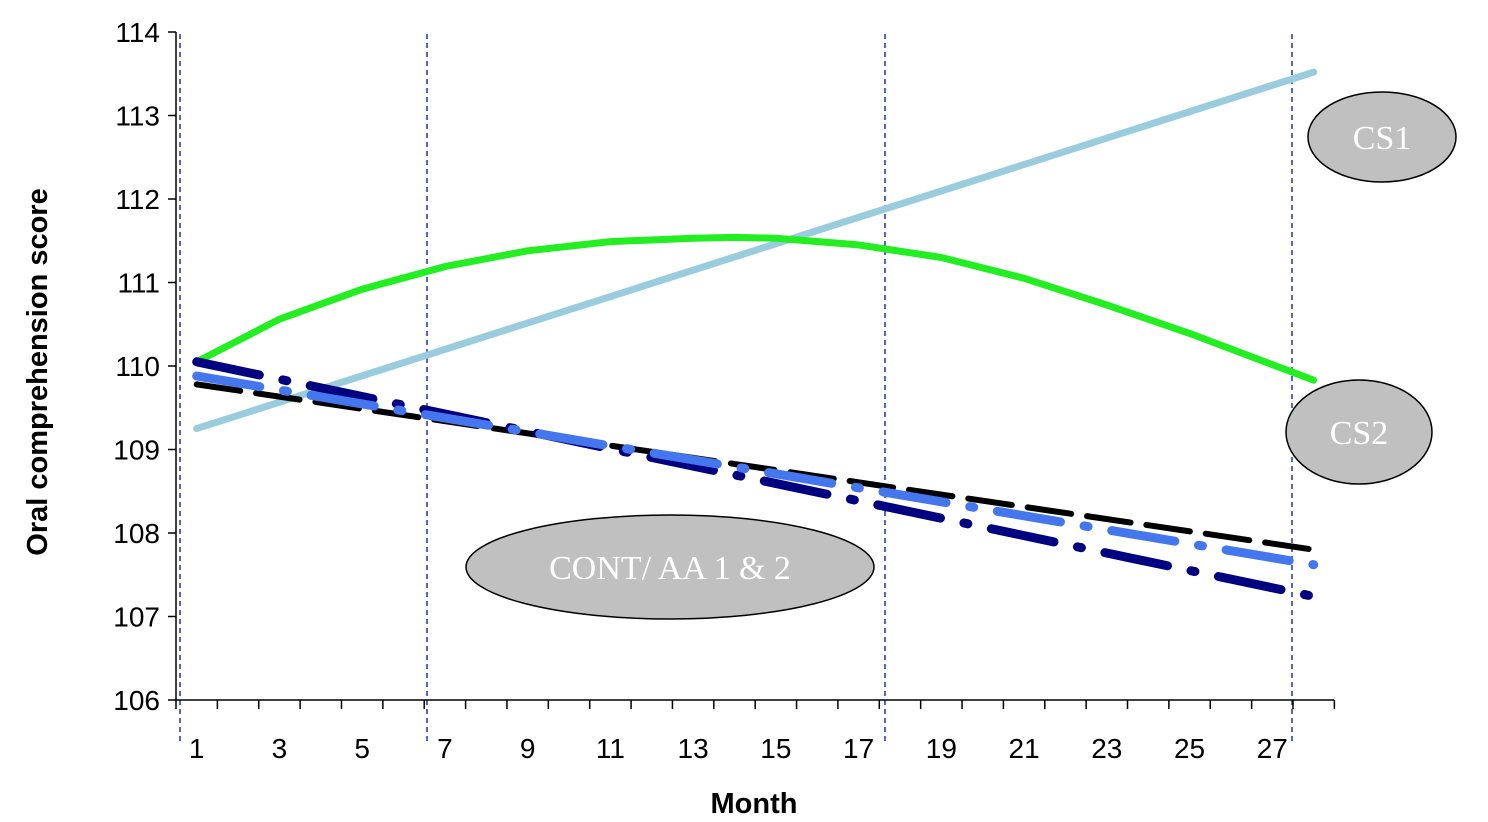  I want to click on x-tick-label: 1, so click(197, 748).